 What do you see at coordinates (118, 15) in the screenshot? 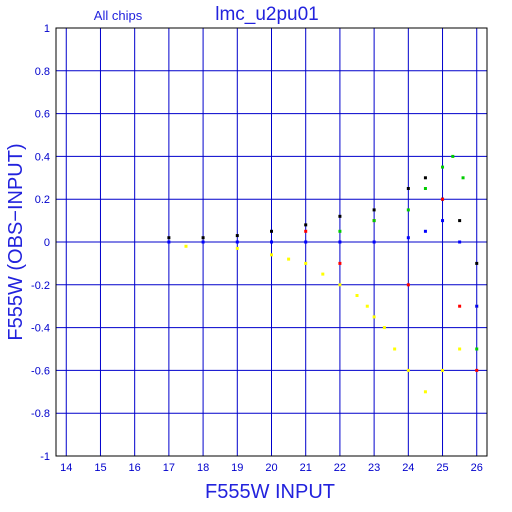
I see `subtitle: All chips` at bounding box center [118, 15].